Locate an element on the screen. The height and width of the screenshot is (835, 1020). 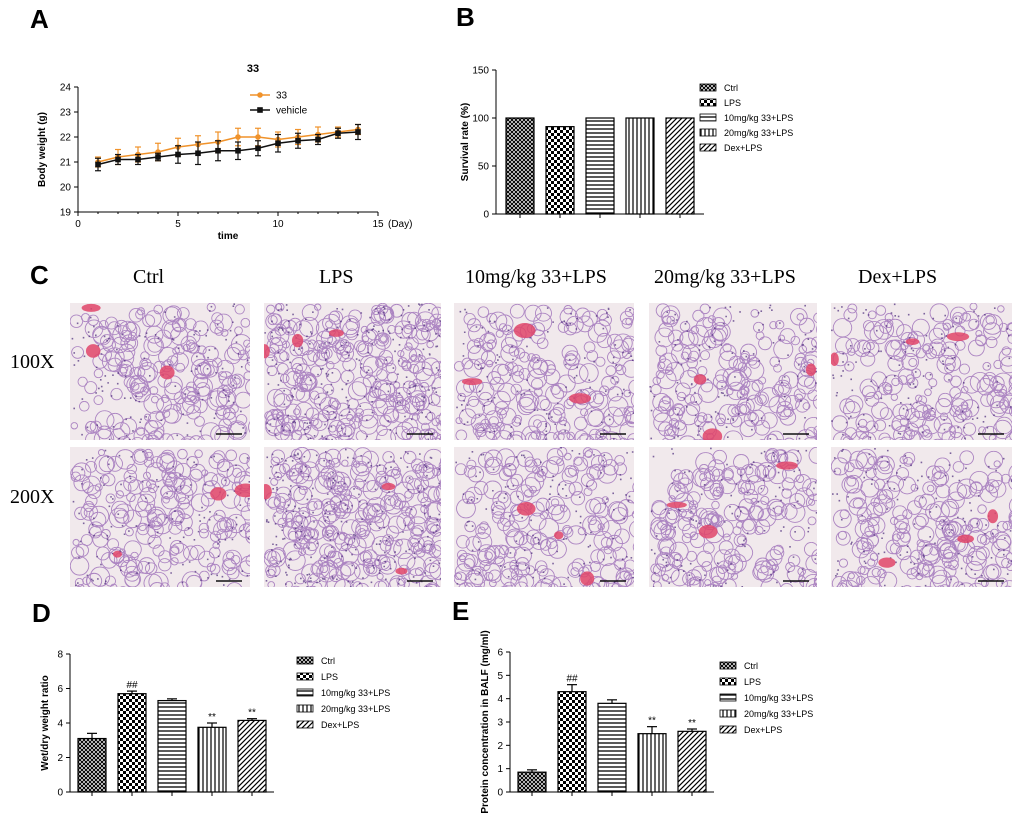
y-tick-label: 150 is located at coordinates (480, 71).